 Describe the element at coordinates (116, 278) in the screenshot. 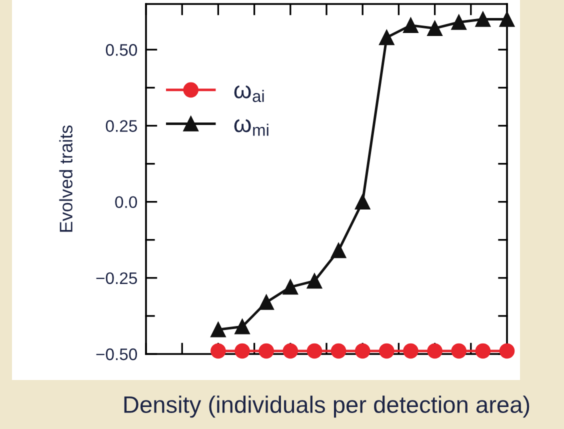

I see `y-tick-label: −0.25` at that location.